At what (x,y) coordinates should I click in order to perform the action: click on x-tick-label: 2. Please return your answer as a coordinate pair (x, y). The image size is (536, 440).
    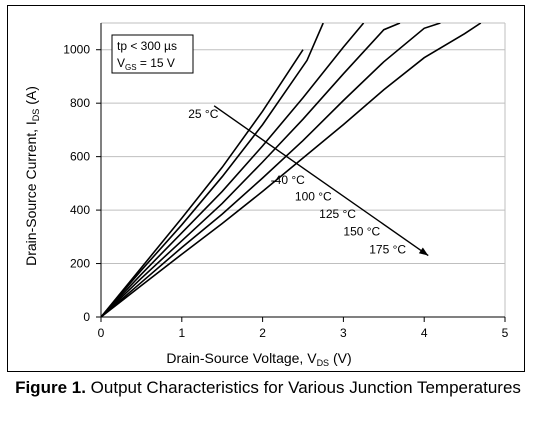
    Looking at the image, I should click on (262, 333).